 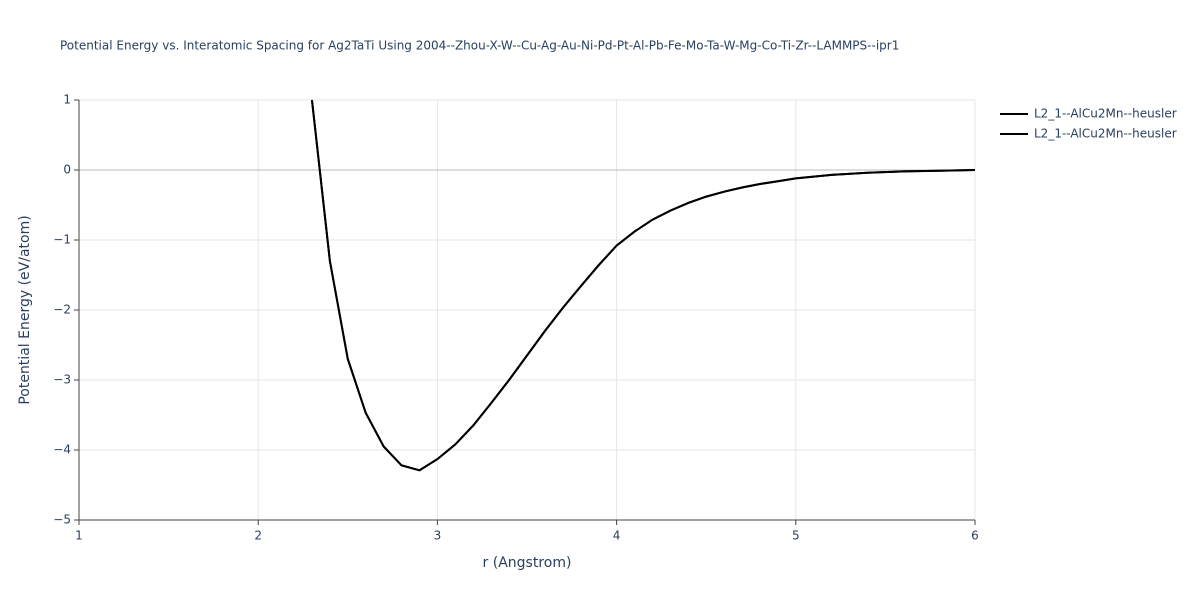 What do you see at coordinates (62, 450) in the screenshot?
I see `y-tick-label: −4` at bounding box center [62, 450].